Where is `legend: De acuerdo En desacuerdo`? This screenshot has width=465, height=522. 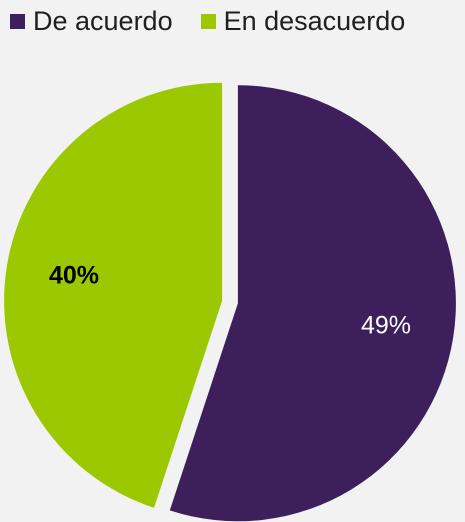 legend: De acuerdo En desacuerdo is located at coordinates (207, 21).